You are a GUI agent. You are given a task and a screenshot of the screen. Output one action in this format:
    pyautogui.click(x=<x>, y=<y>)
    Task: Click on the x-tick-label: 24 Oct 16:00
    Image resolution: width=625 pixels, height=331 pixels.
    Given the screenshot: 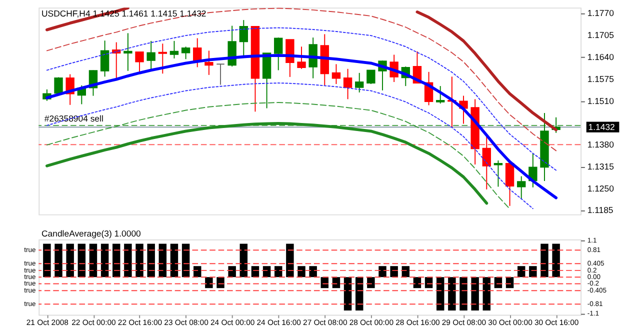 What is the action you would take?
    pyautogui.click(x=278, y=322)
    